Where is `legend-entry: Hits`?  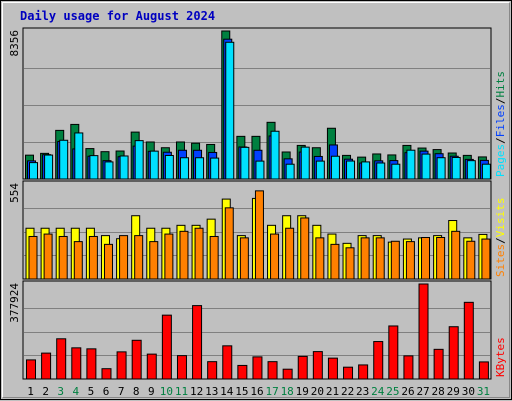 legend-entry: Hits is located at coordinates (500, 84).